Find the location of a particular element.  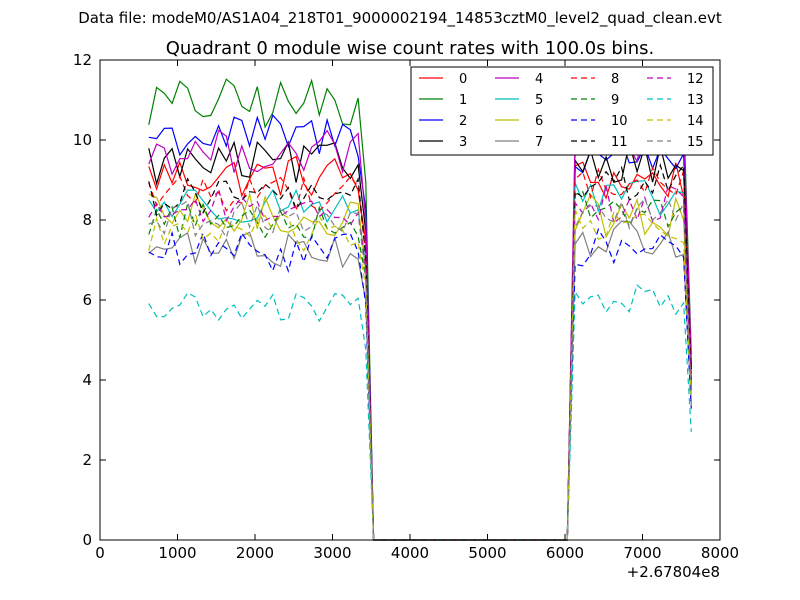

legend-label-4: 4 is located at coordinates (539, 79).